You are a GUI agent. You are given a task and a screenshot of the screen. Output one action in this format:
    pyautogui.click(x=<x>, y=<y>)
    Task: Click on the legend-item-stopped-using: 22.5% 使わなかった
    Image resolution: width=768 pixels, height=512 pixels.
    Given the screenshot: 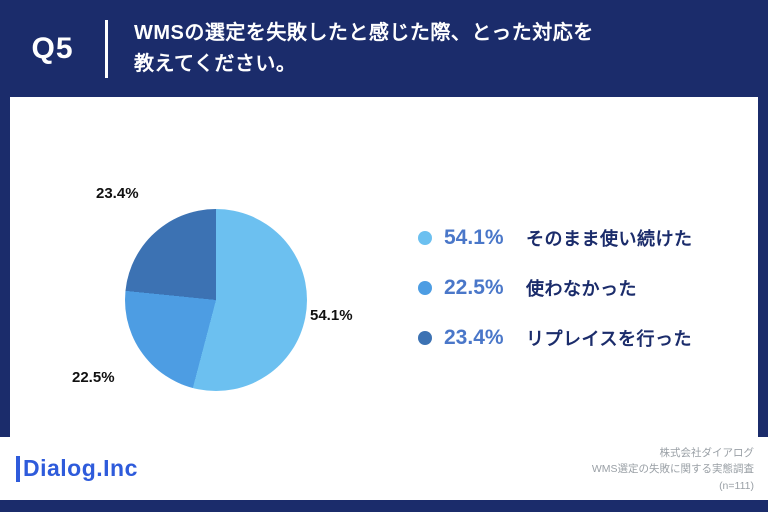 What is the action you would take?
    pyautogui.click(x=555, y=288)
    